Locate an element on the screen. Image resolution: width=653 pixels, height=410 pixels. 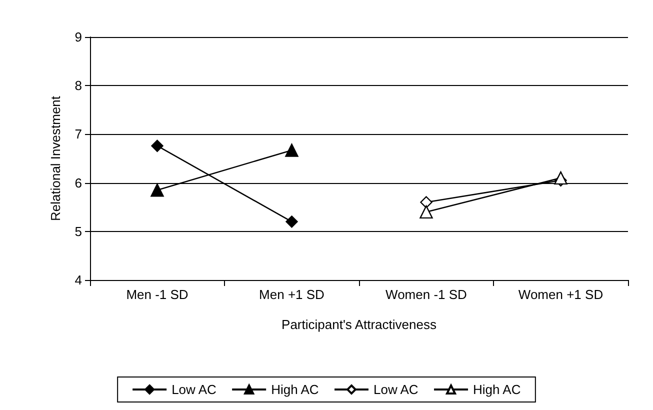
x-axis-title: Participant's Attractiveness is located at coordinates (359, 324).